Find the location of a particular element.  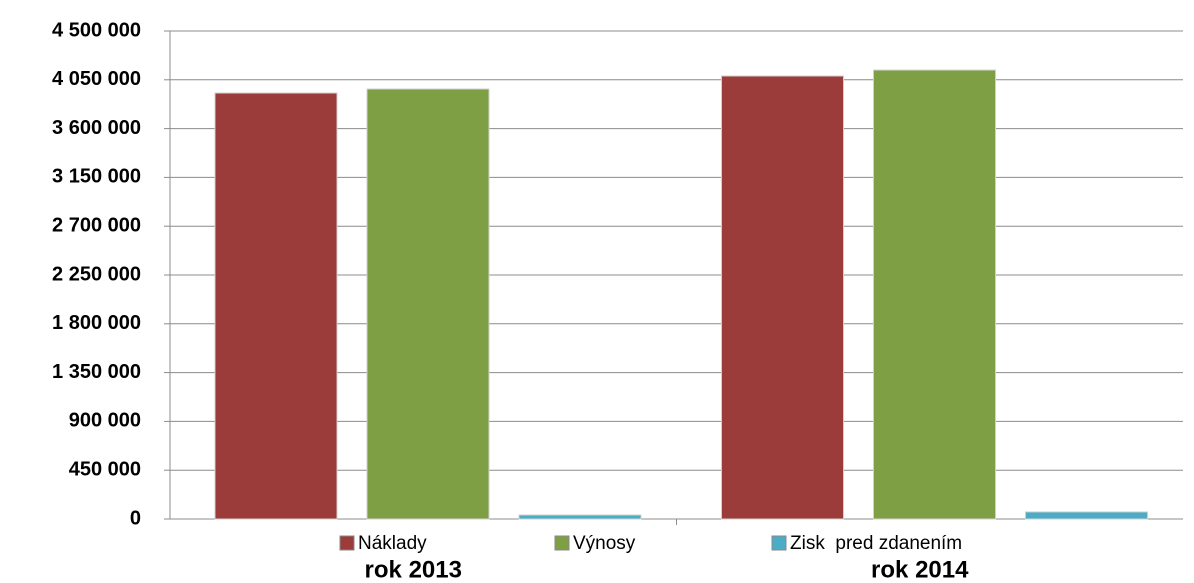

y-tick-label: 450 000 is located at coordinates (105, 469).